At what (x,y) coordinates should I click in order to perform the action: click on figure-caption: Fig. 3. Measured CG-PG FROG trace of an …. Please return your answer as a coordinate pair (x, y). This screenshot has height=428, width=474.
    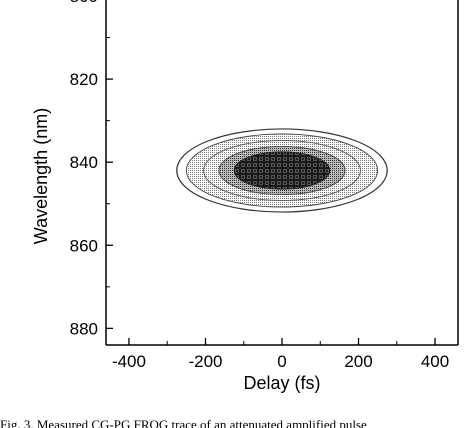
    Looking at the image, I should click on (183, 422).